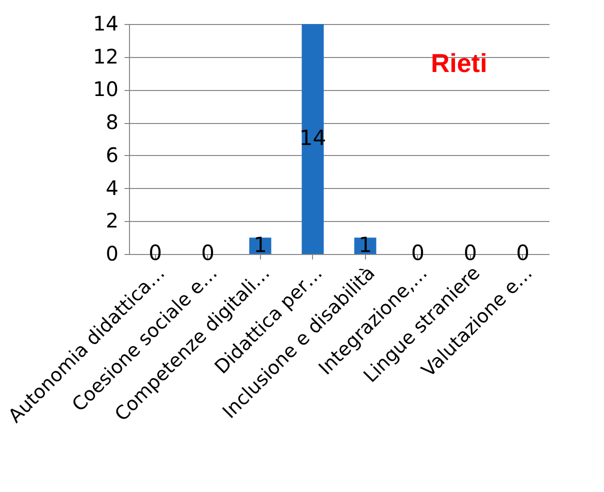  What do you see at coordinates (105, 56) in the screenshot?
I see `y-tick-label: 12` at bounding box center [105, 56].